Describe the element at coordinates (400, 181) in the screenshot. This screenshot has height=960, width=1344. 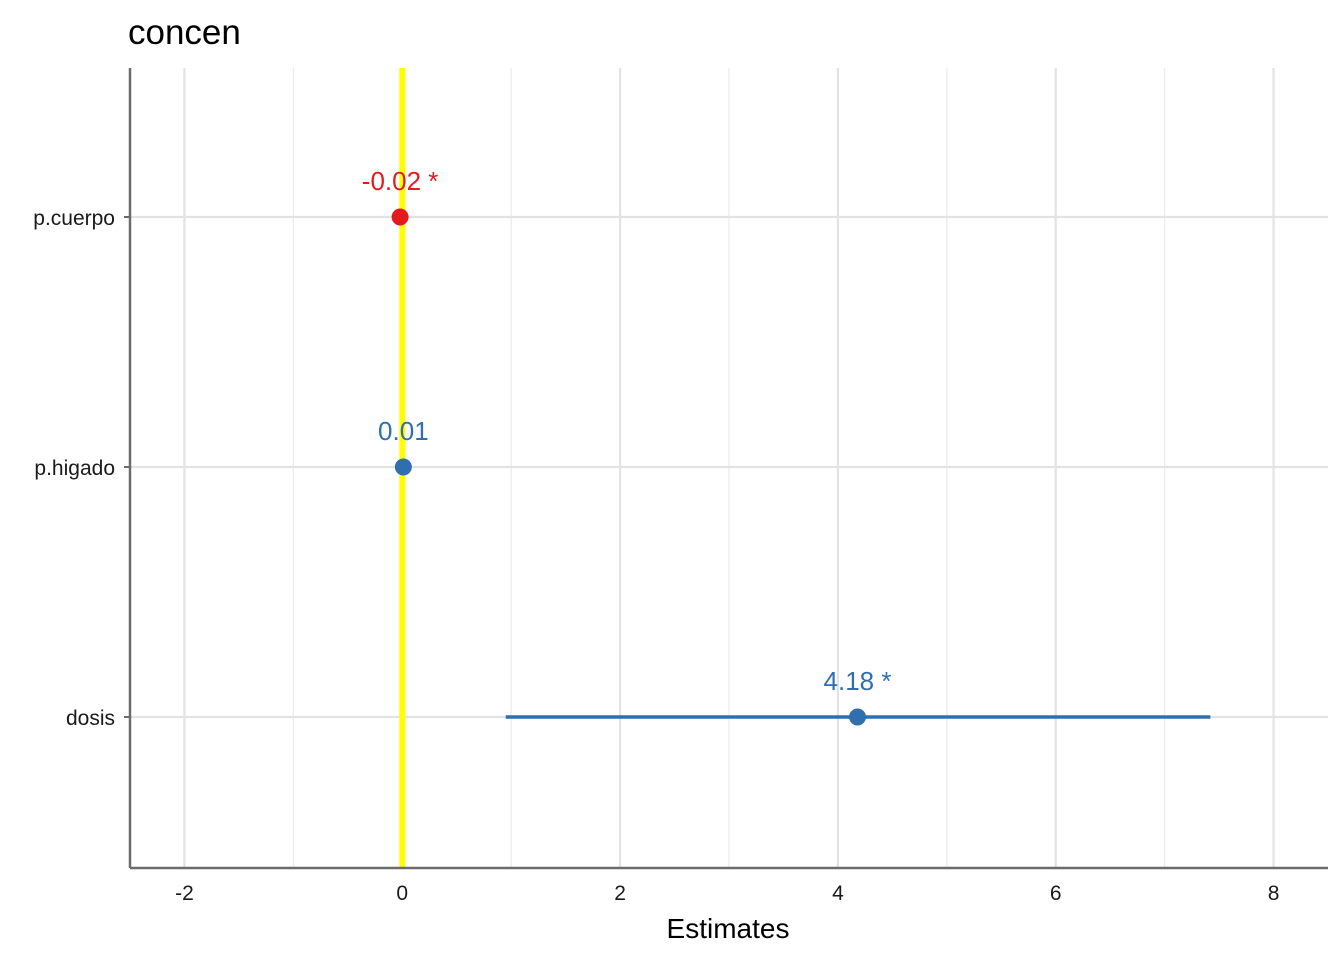
I see `estimate-label: -0.02 *` at that location.